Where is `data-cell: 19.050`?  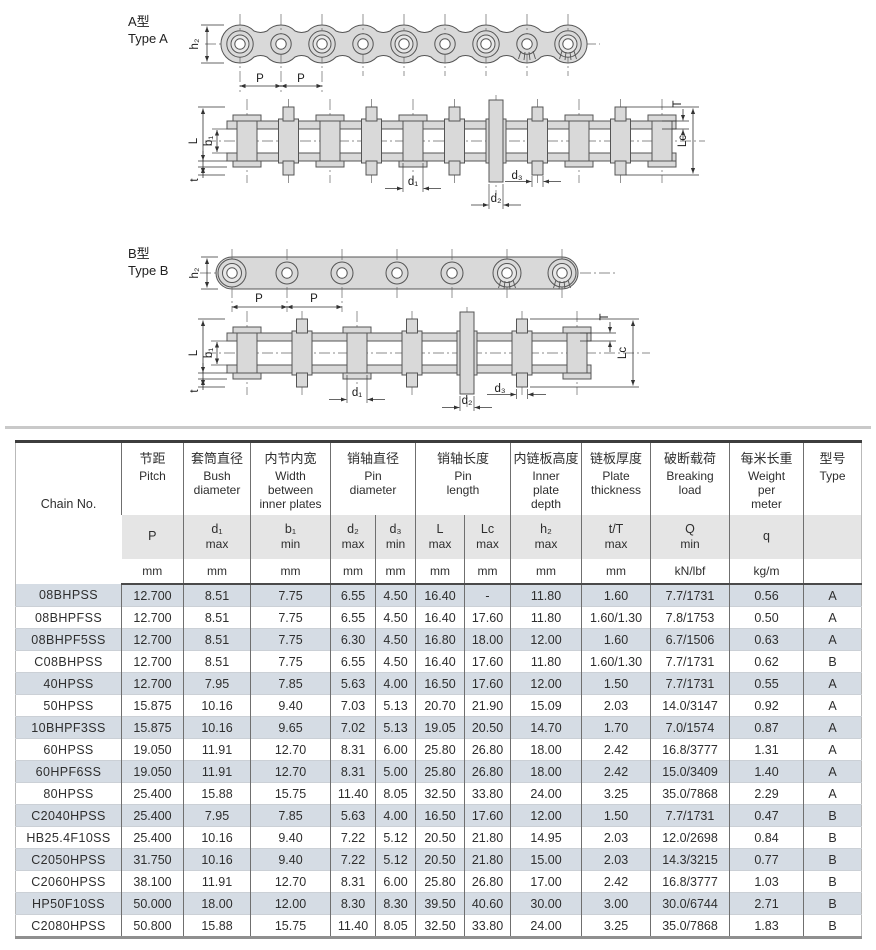
data-cell: 19.050 is located at coordinates (152, 771).